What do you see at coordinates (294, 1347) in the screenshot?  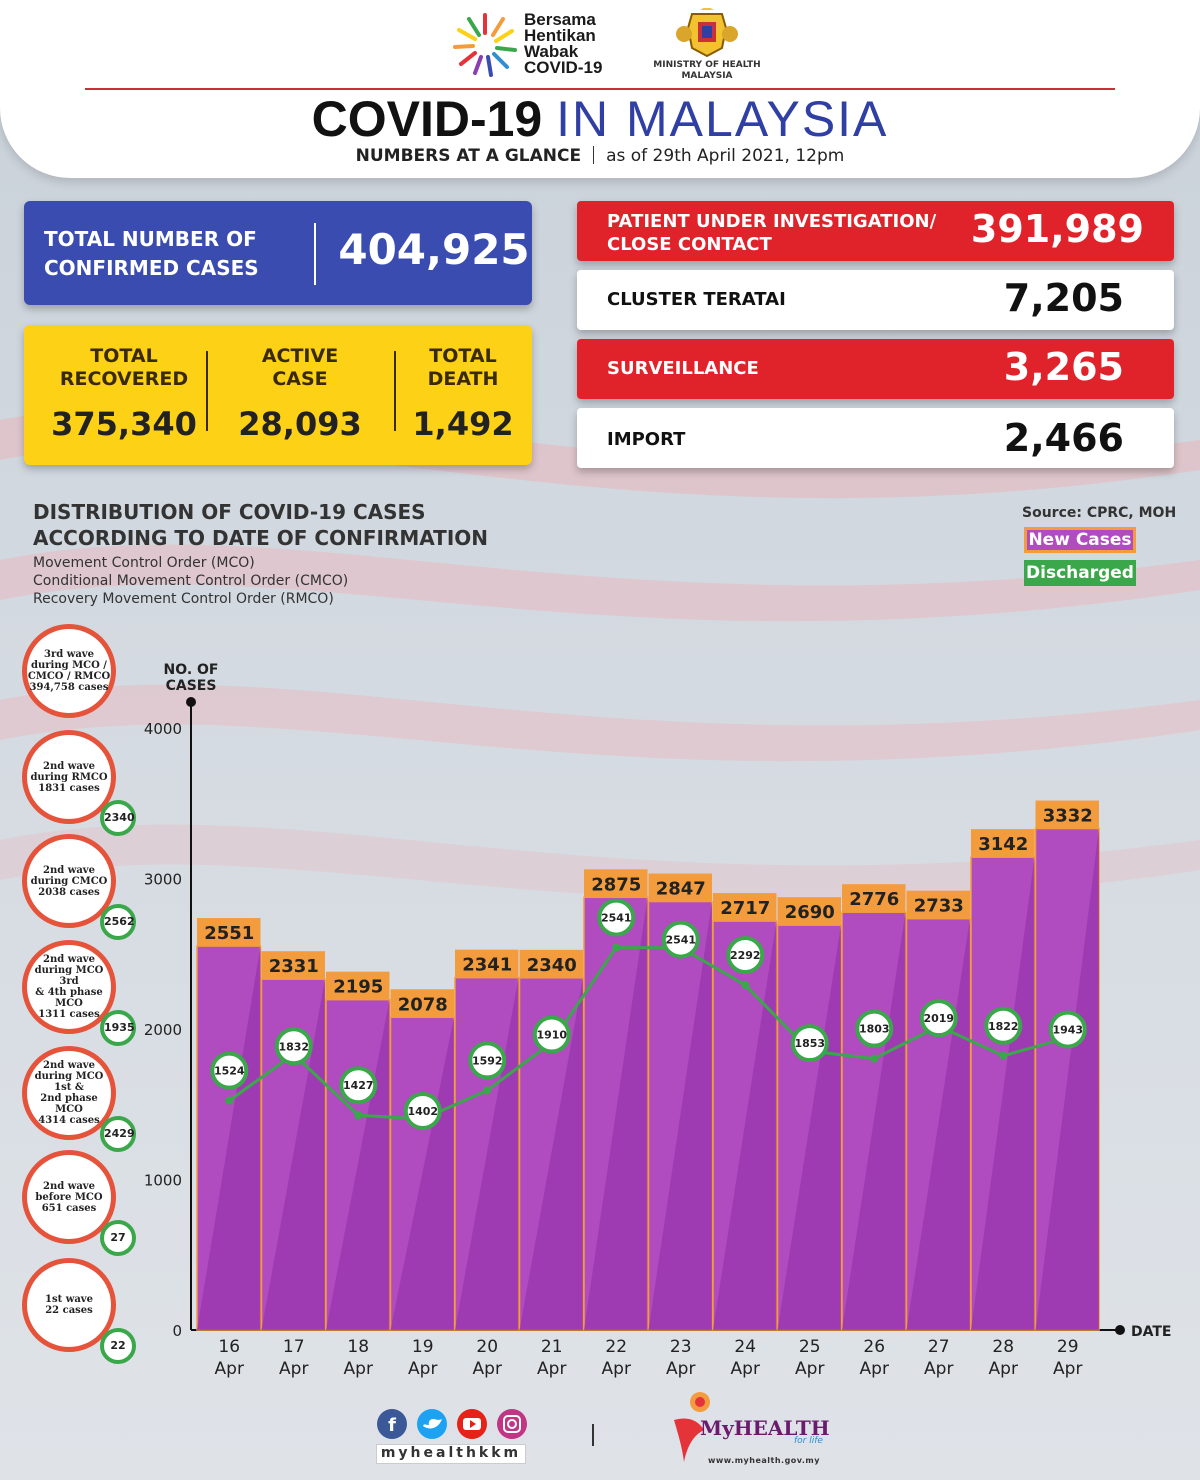 I see `x-tick-label: 17` at bounding box center [294, 1347].